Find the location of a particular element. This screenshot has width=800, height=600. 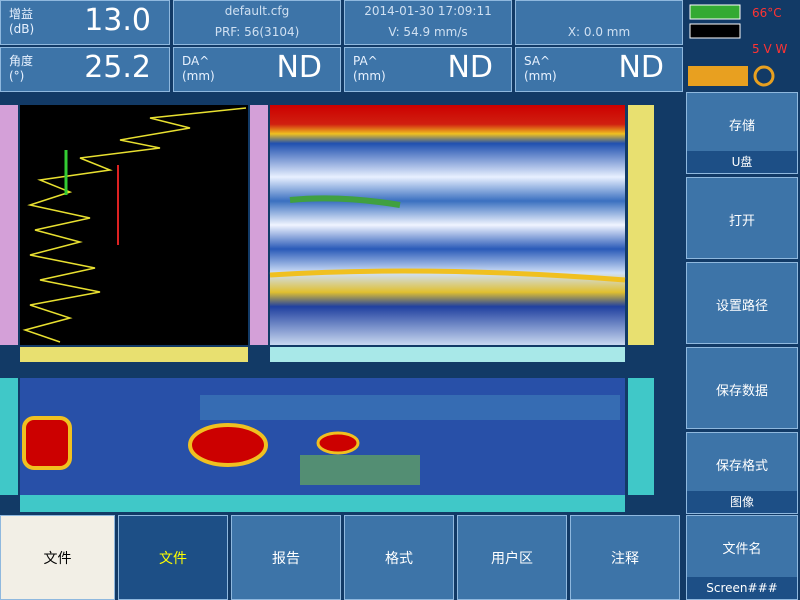

menu-sub: 图像 is located at coordinates (742, 502).